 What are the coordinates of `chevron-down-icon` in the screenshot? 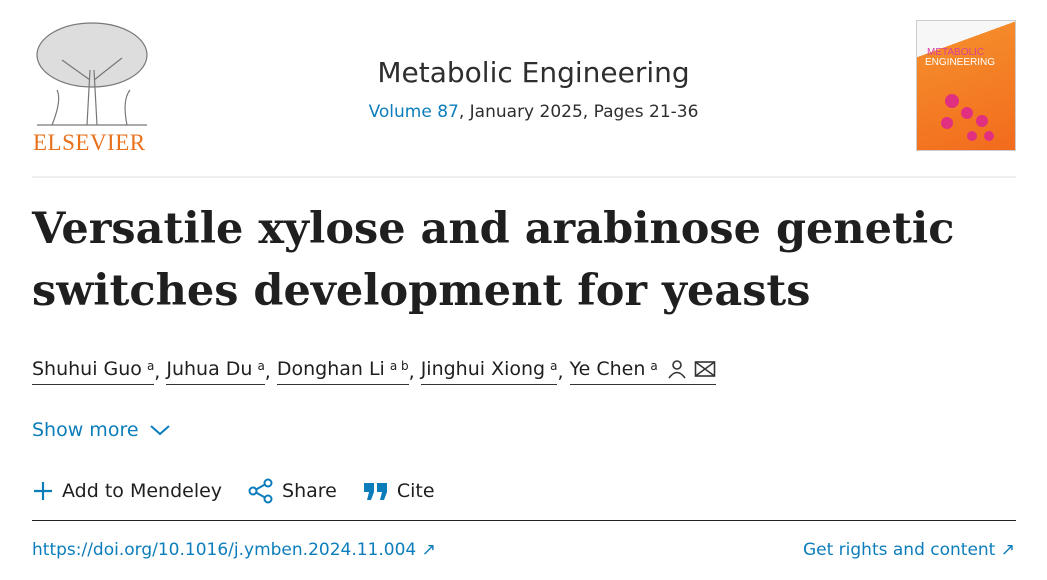 It's located at (159, 430).